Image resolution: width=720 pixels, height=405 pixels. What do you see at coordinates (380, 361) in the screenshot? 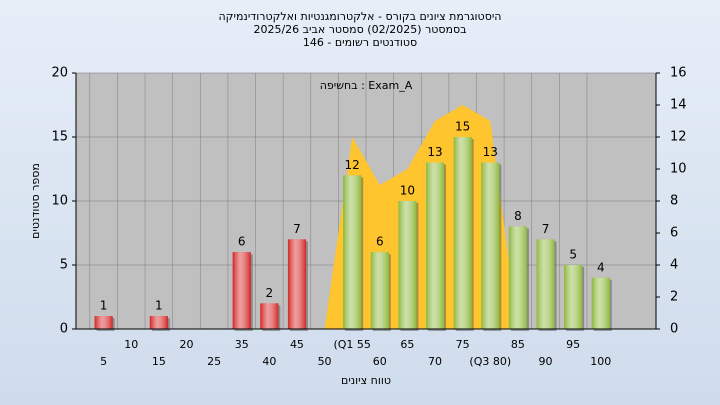
I see `x-tick-label: 60` at bounding box center [380, 361].